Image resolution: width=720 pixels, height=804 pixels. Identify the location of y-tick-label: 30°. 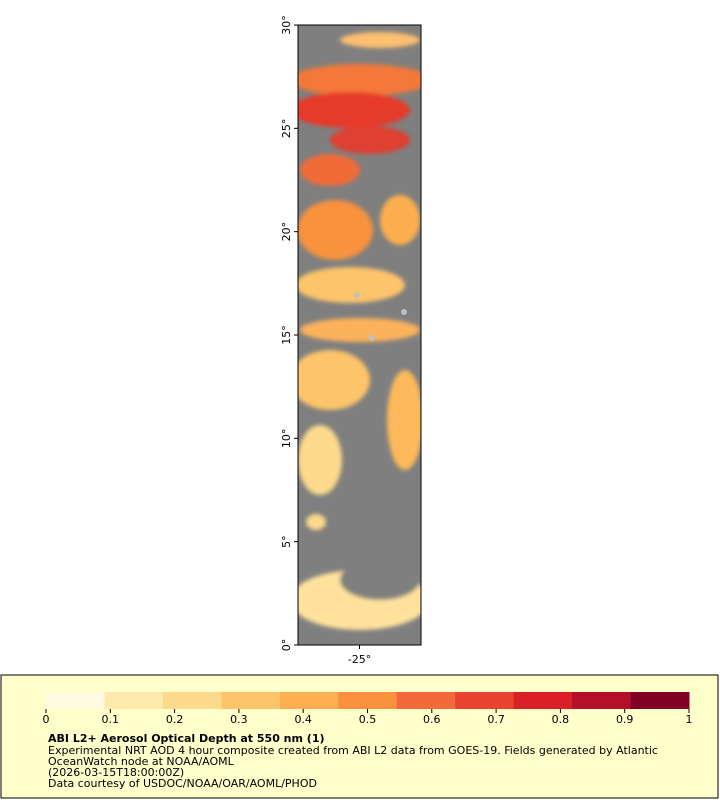
(286, 25).